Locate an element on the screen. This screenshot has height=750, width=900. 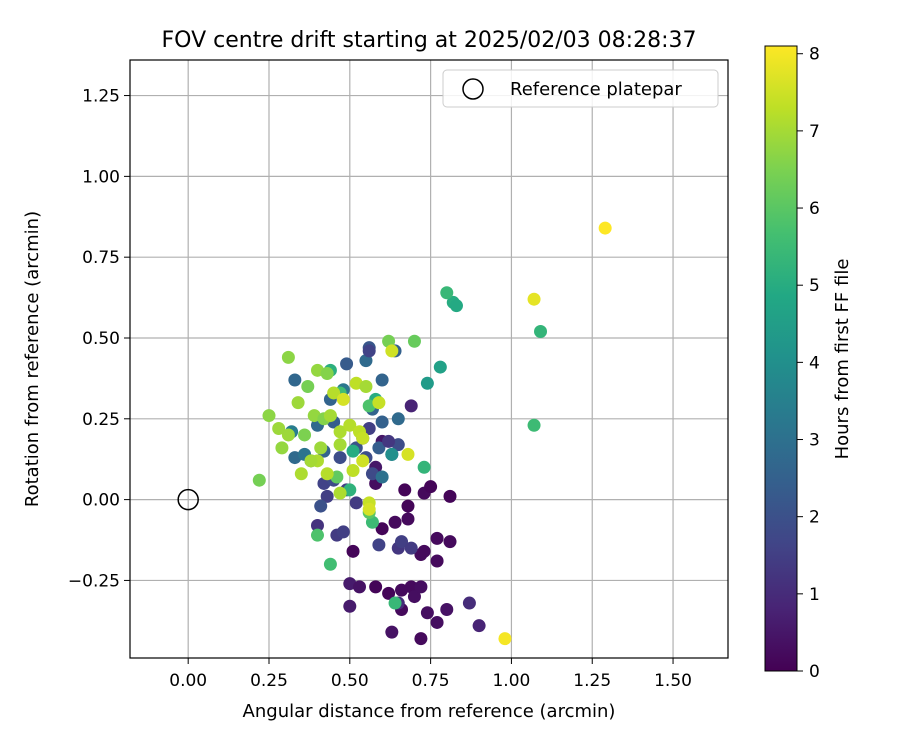
colorbar-tick-label: 2 is located at coordinates (814, 518).